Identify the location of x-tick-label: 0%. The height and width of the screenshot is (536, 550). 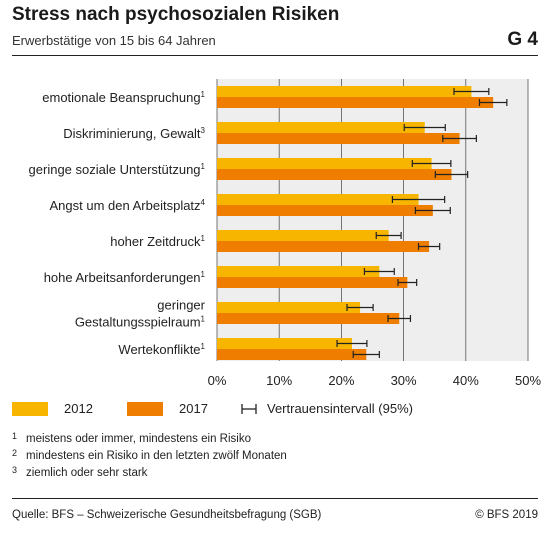
(217, 380).